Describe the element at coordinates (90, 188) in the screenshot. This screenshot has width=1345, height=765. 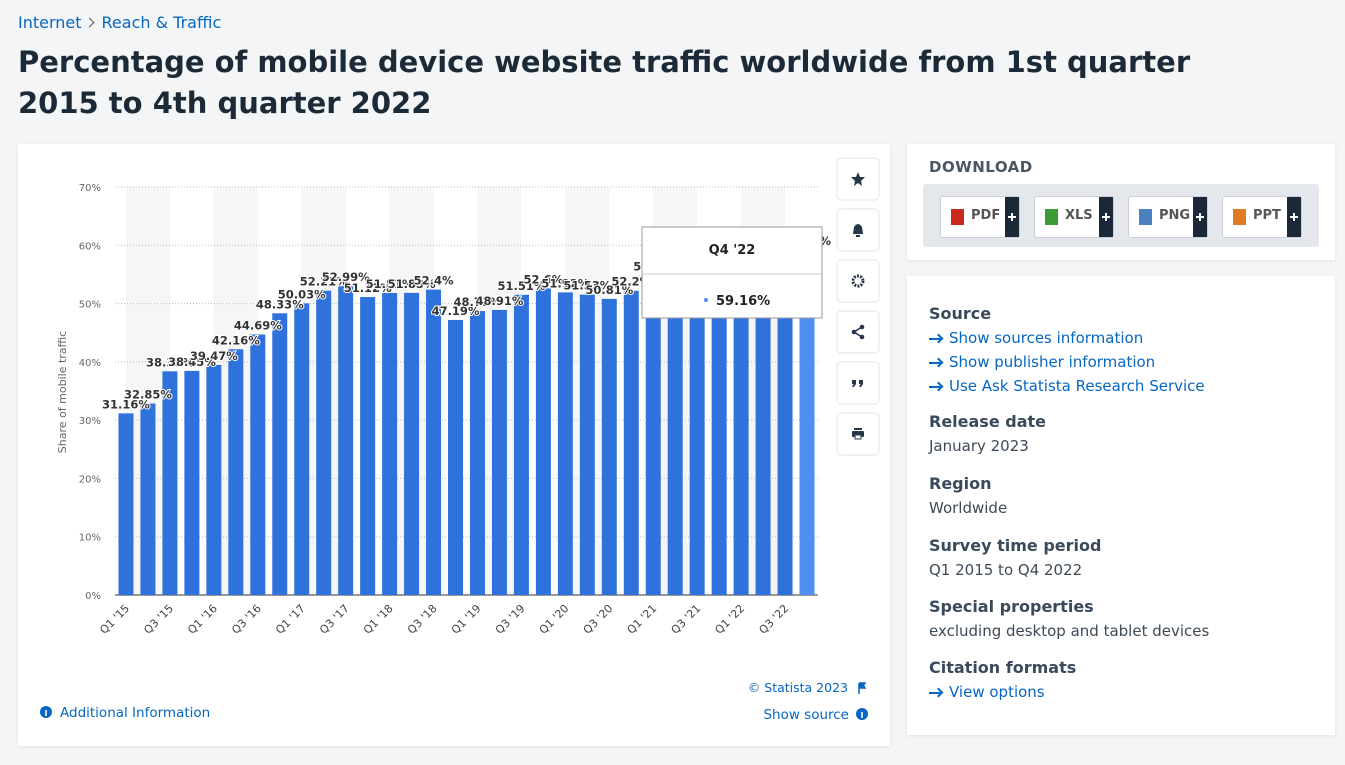
I see `y-tick-label: 70%` at that location.